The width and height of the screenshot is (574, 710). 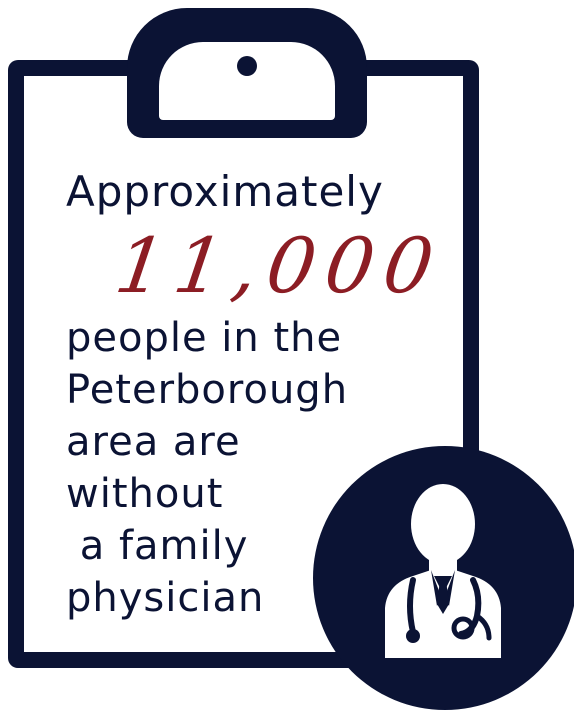 What do you see at coordinates (225, 191) in the screenshot?
I see `approximately-text: Approximately` at bounding box center [225, 191].